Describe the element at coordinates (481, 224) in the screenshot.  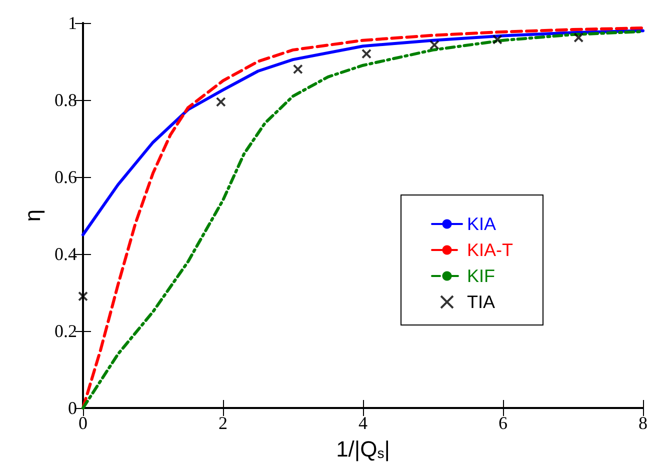
I see `legend-label: KIA` at that location.